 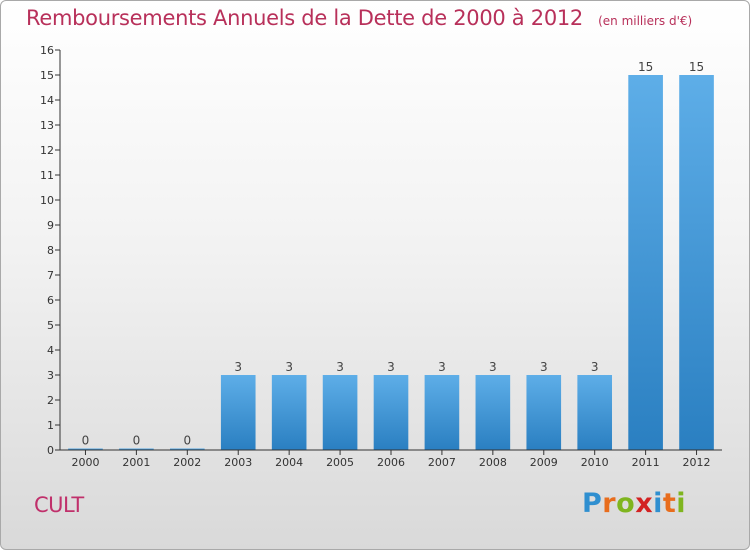 What do you see at coordinates (50, 300) in the screenshot?
I see `y-tick-label: 6` at bounding box center [50, 300].